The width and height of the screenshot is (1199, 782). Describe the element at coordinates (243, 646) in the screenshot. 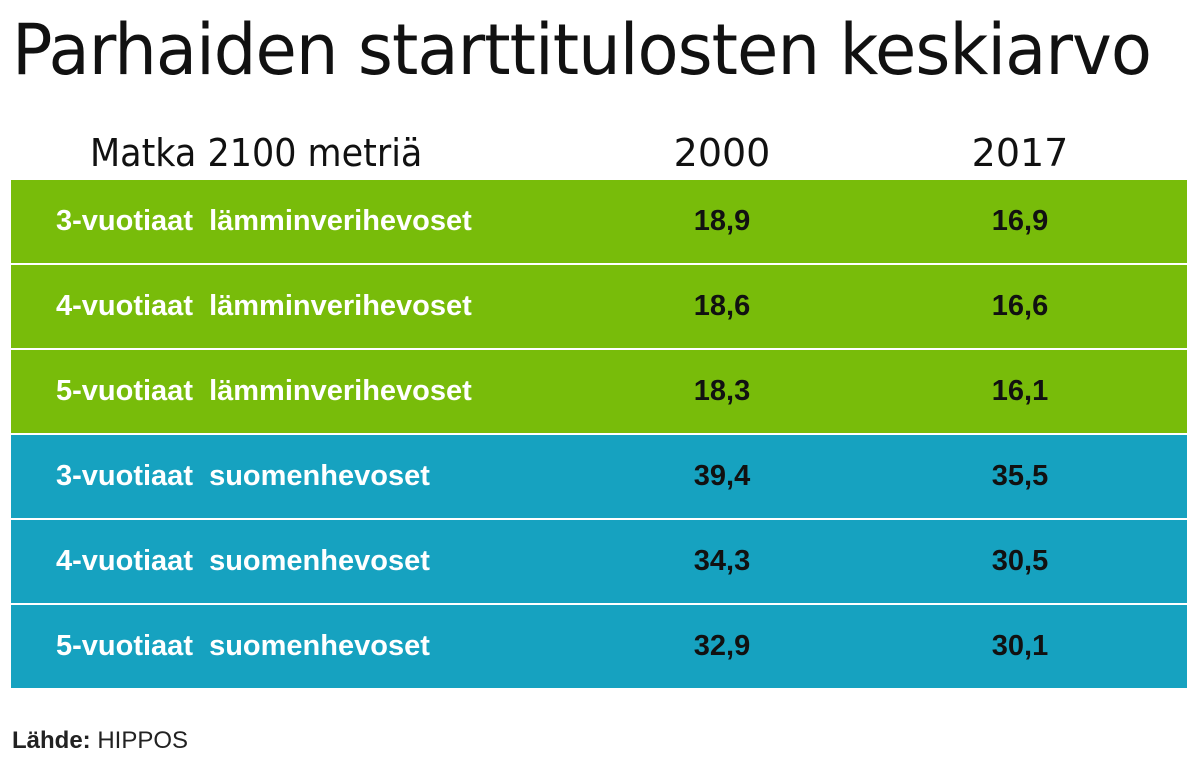

I see `row-label: 5-vuotiaat suomenhevoset` at that location.